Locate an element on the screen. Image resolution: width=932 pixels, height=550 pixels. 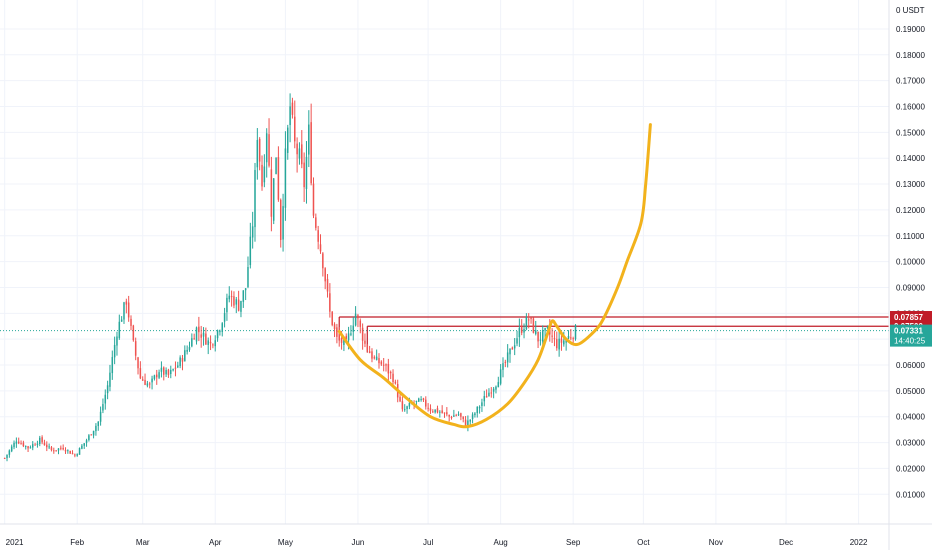
last-price-tag: 0.07331 is located at coordinates (908, 331).